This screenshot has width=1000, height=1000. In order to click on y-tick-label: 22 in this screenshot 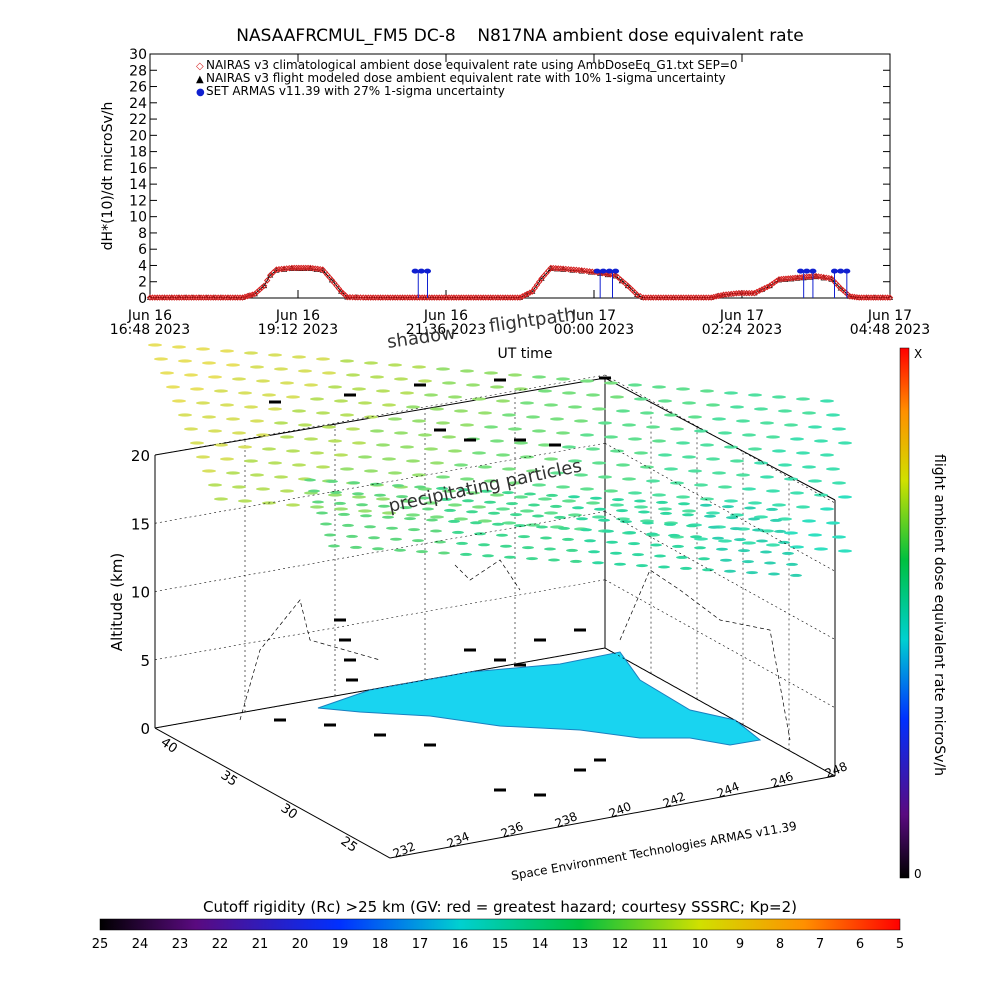, I will do `click(138, 120)`.